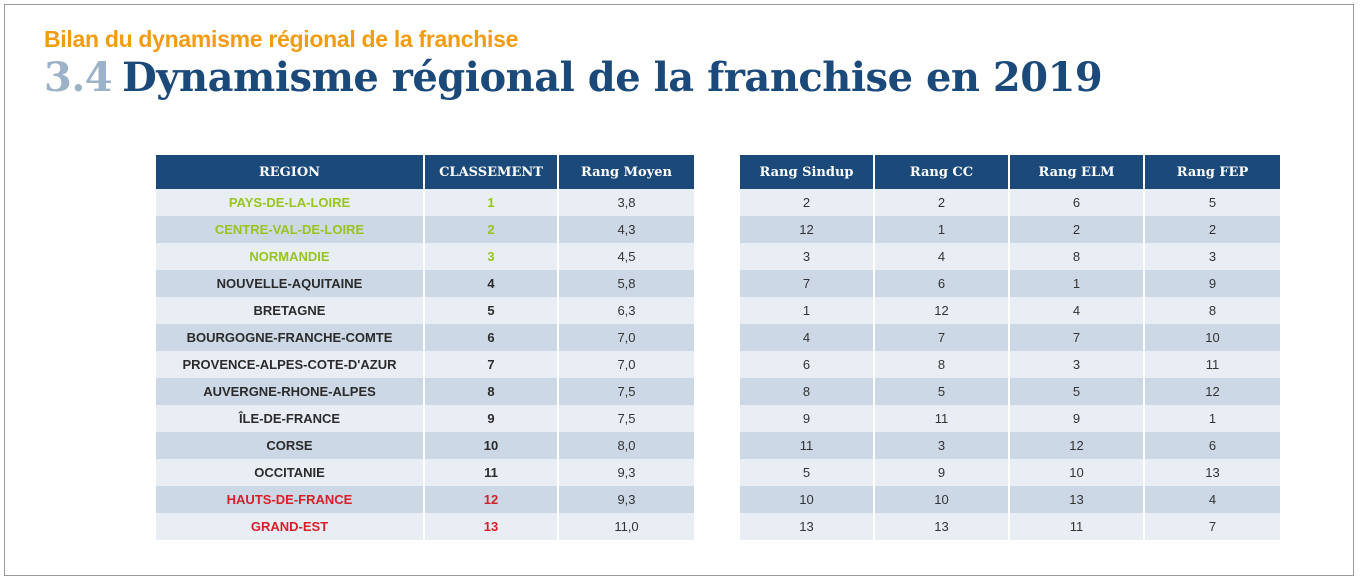 This screenshot has width=1360, height=580. I want to click on classement-cell: 10, so click(491, 445).